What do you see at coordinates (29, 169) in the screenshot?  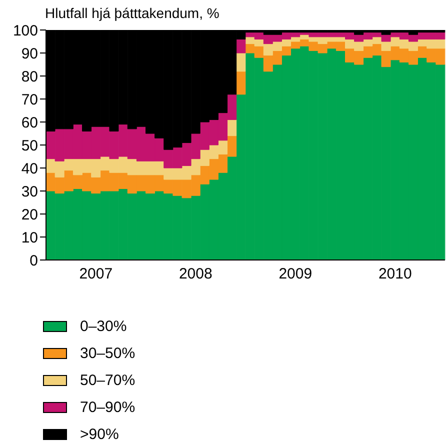 I see `y-tick-label: 40` at bounding box center [29, 169].